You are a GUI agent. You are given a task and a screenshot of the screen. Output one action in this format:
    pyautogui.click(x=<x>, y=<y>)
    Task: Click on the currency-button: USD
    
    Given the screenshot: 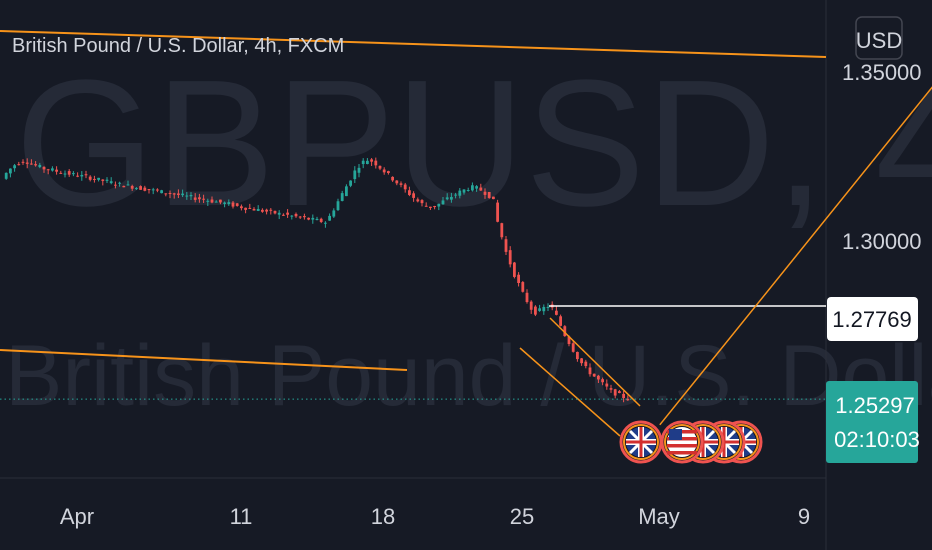 What is the action you would take?
    pyautogui.click(x=879, y=38)
    